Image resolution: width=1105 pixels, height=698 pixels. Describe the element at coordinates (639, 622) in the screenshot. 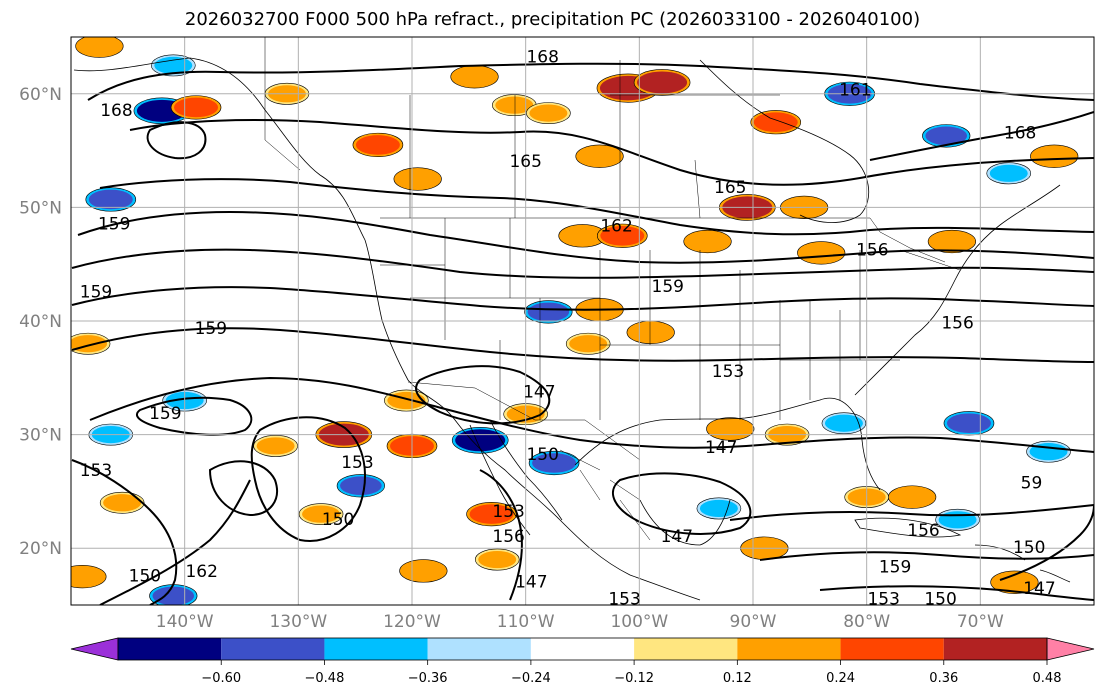

I see `longitude-tick-label: 100°W` at that location.